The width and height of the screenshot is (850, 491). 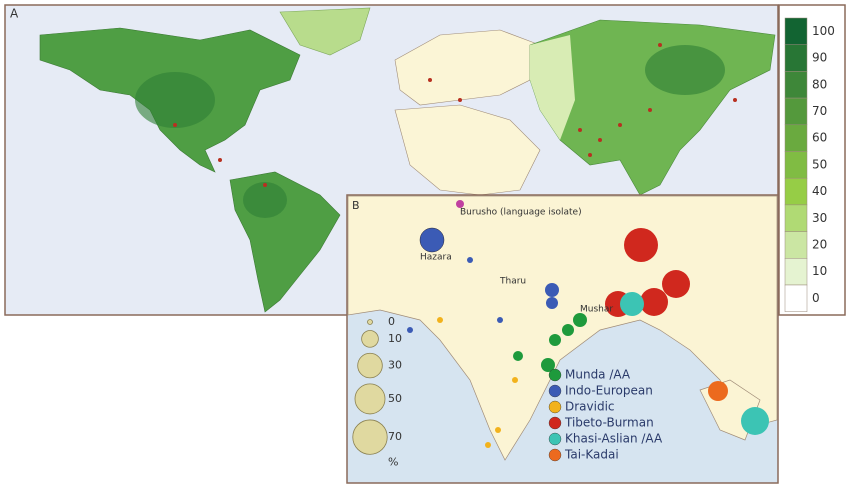 What do you see at coordinates (590, 407) in the screenshot?
I see `legend-label: Dravidic` at bounding box center [590, 407].